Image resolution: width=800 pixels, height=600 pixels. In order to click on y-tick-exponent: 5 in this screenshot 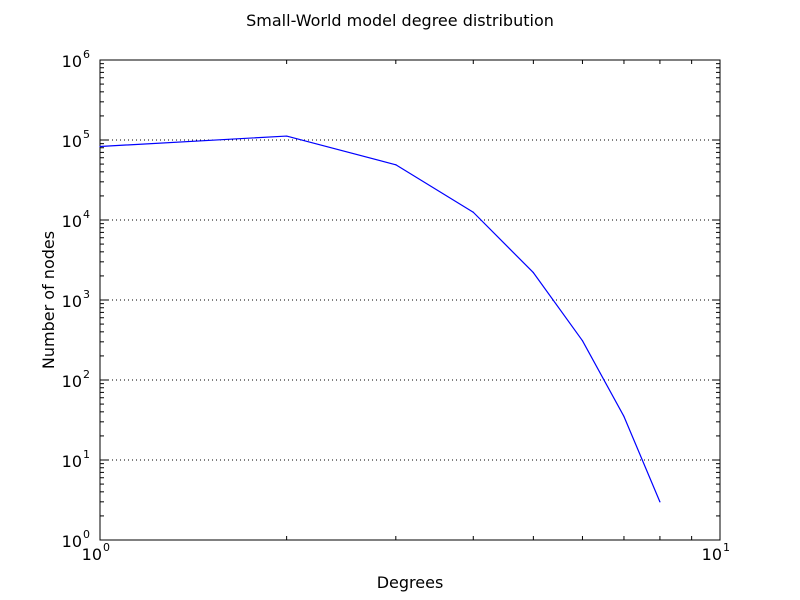, I will do `click(86, 134)`.